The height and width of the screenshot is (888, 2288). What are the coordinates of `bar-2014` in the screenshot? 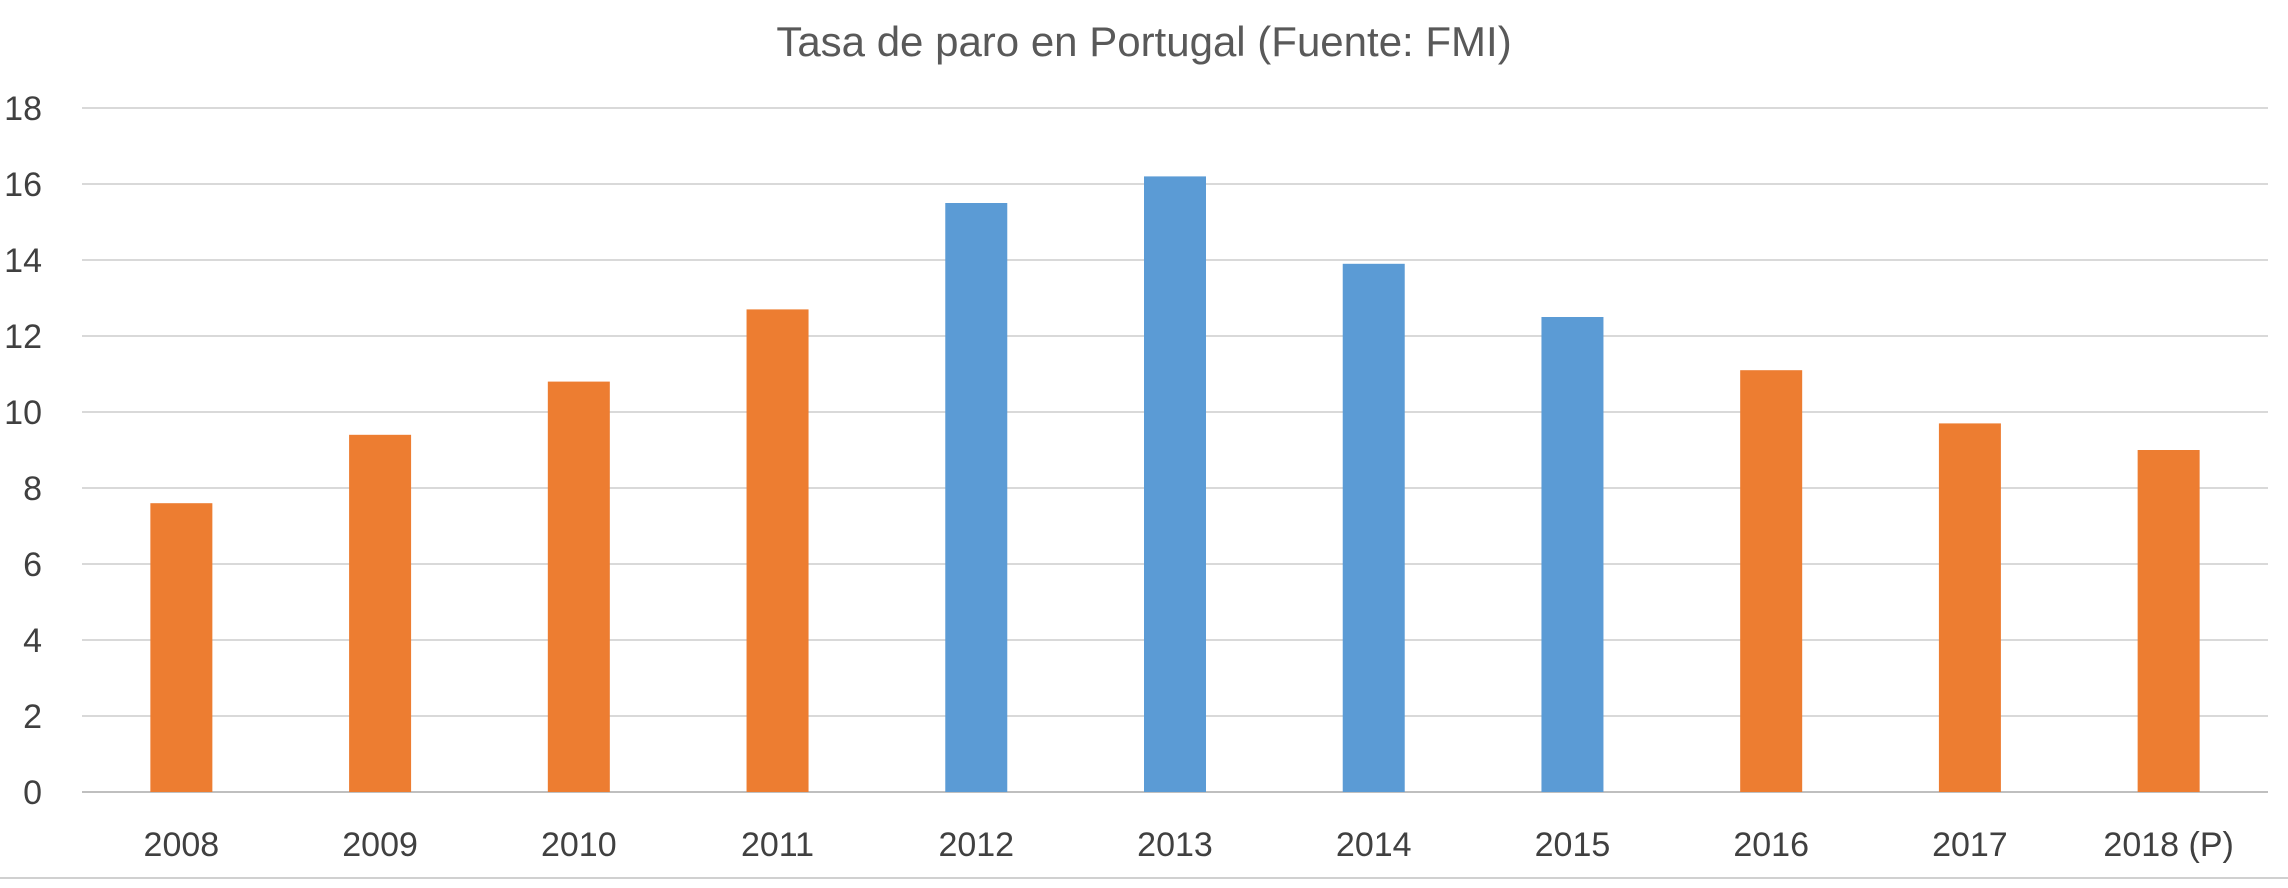 It's located at (1373, 527).